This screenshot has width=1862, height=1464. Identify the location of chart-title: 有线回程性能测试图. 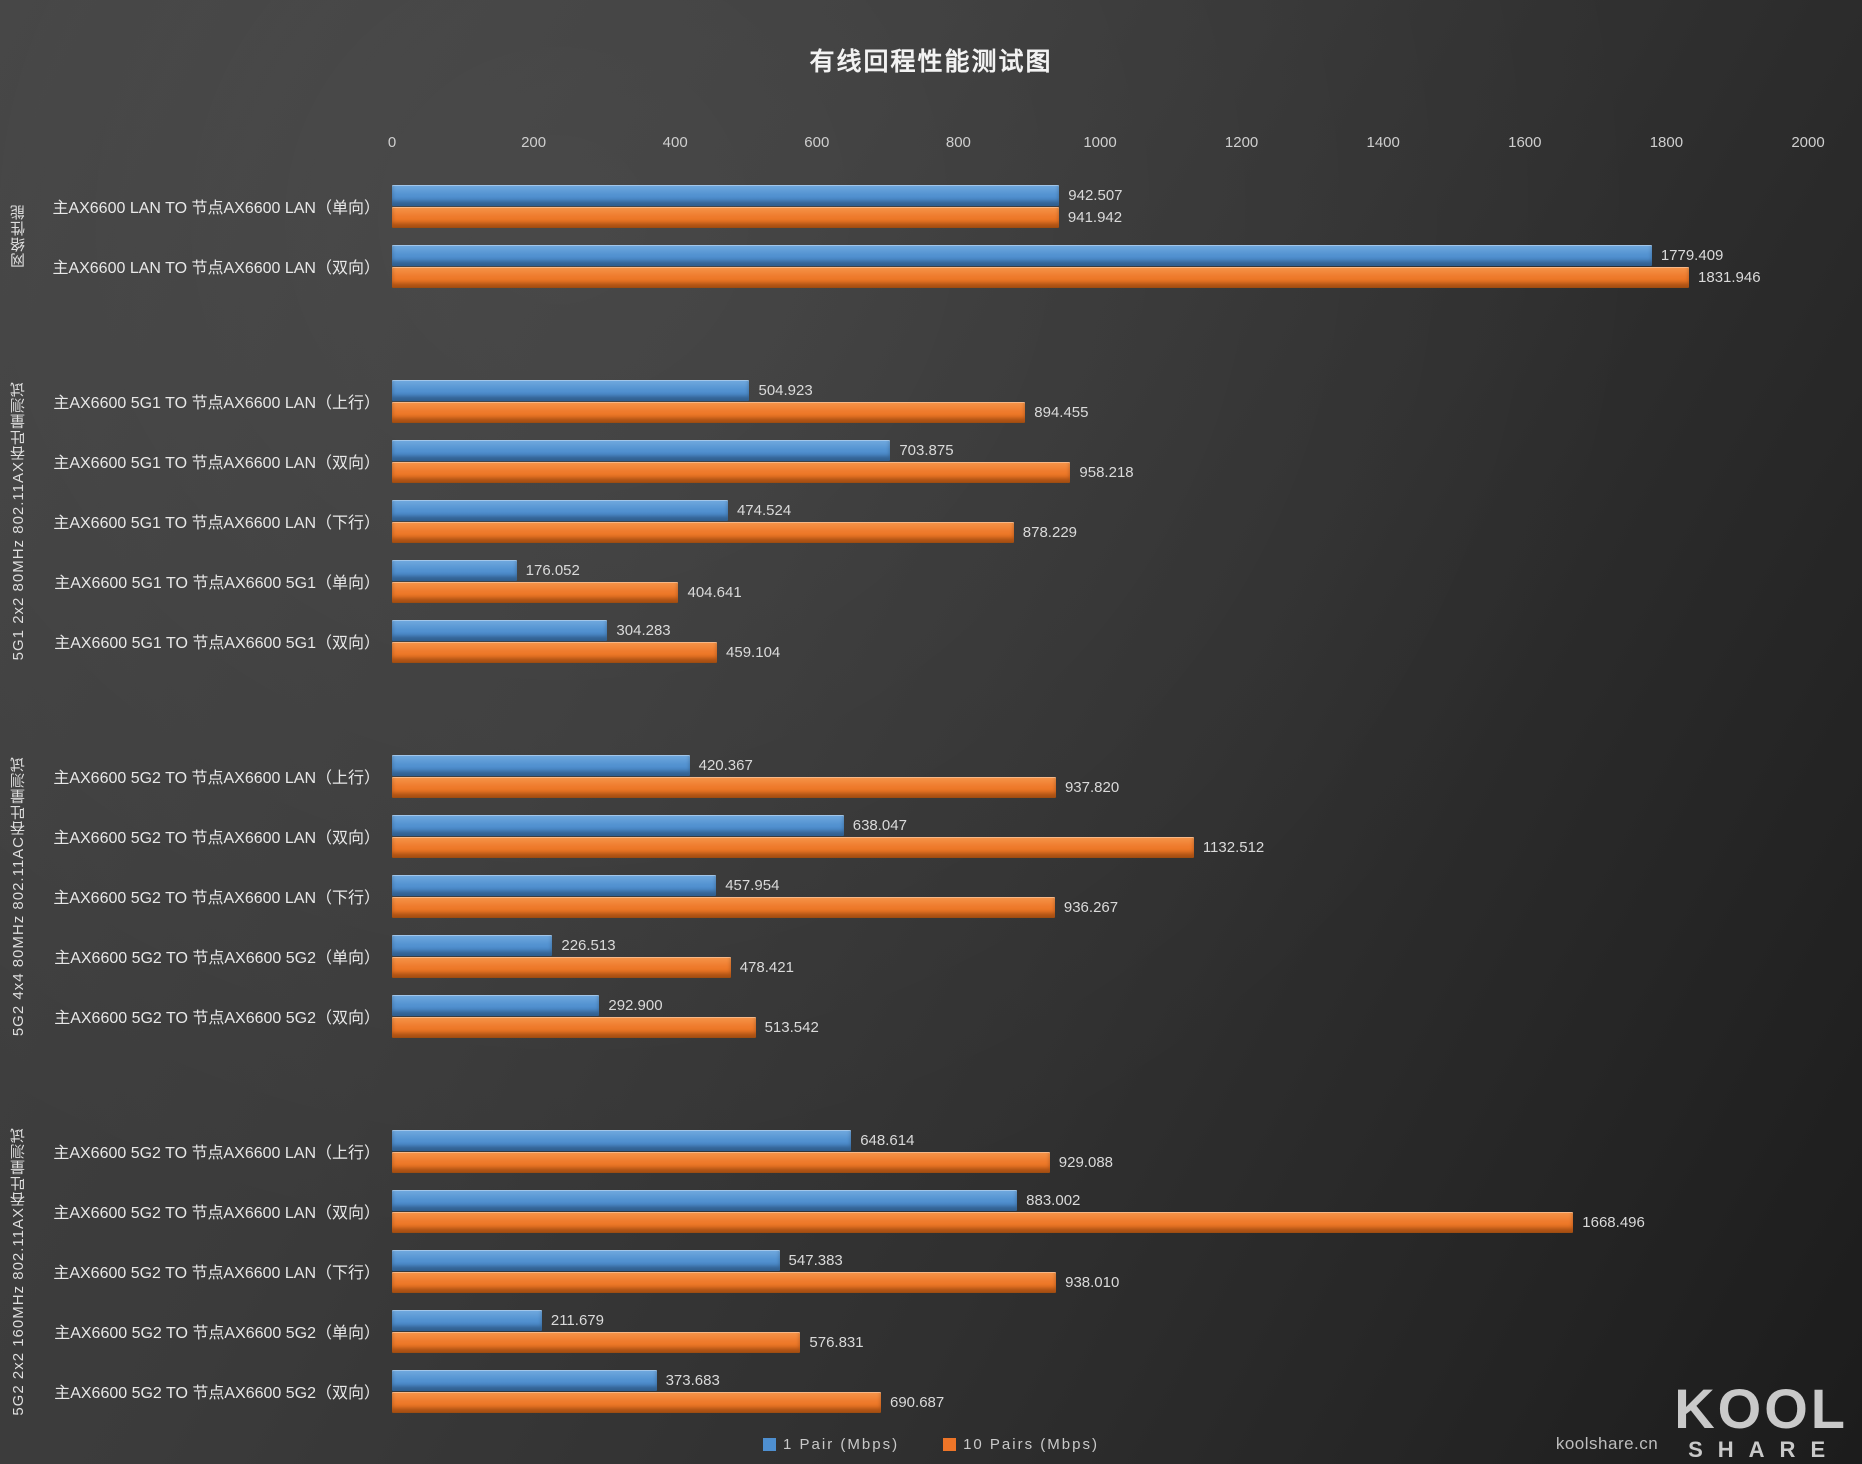
(931, 62).